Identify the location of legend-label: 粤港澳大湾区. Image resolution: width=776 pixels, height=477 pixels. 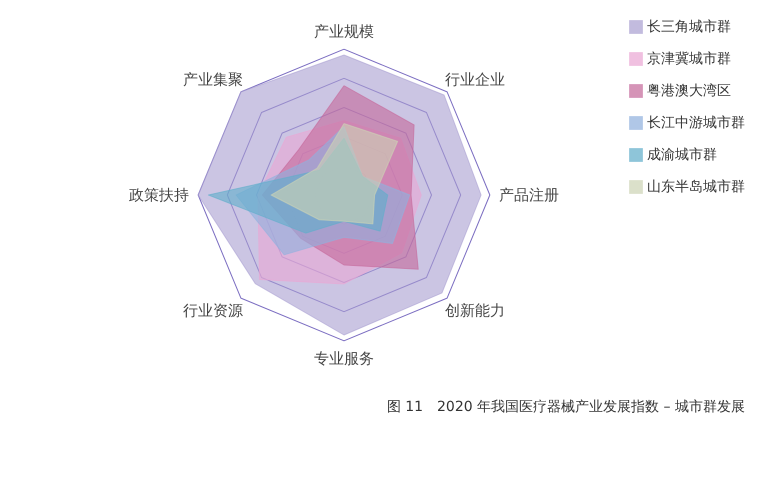
(689, 91).